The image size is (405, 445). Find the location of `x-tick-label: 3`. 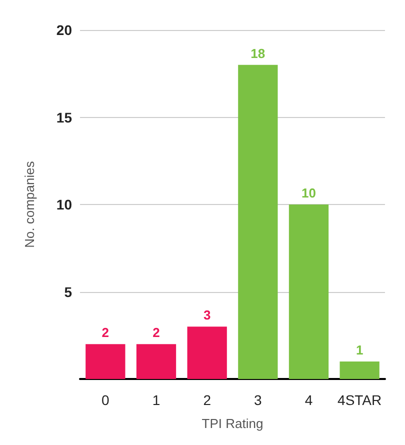

x-tick-label: 3 is located at coordinates (258, 400).